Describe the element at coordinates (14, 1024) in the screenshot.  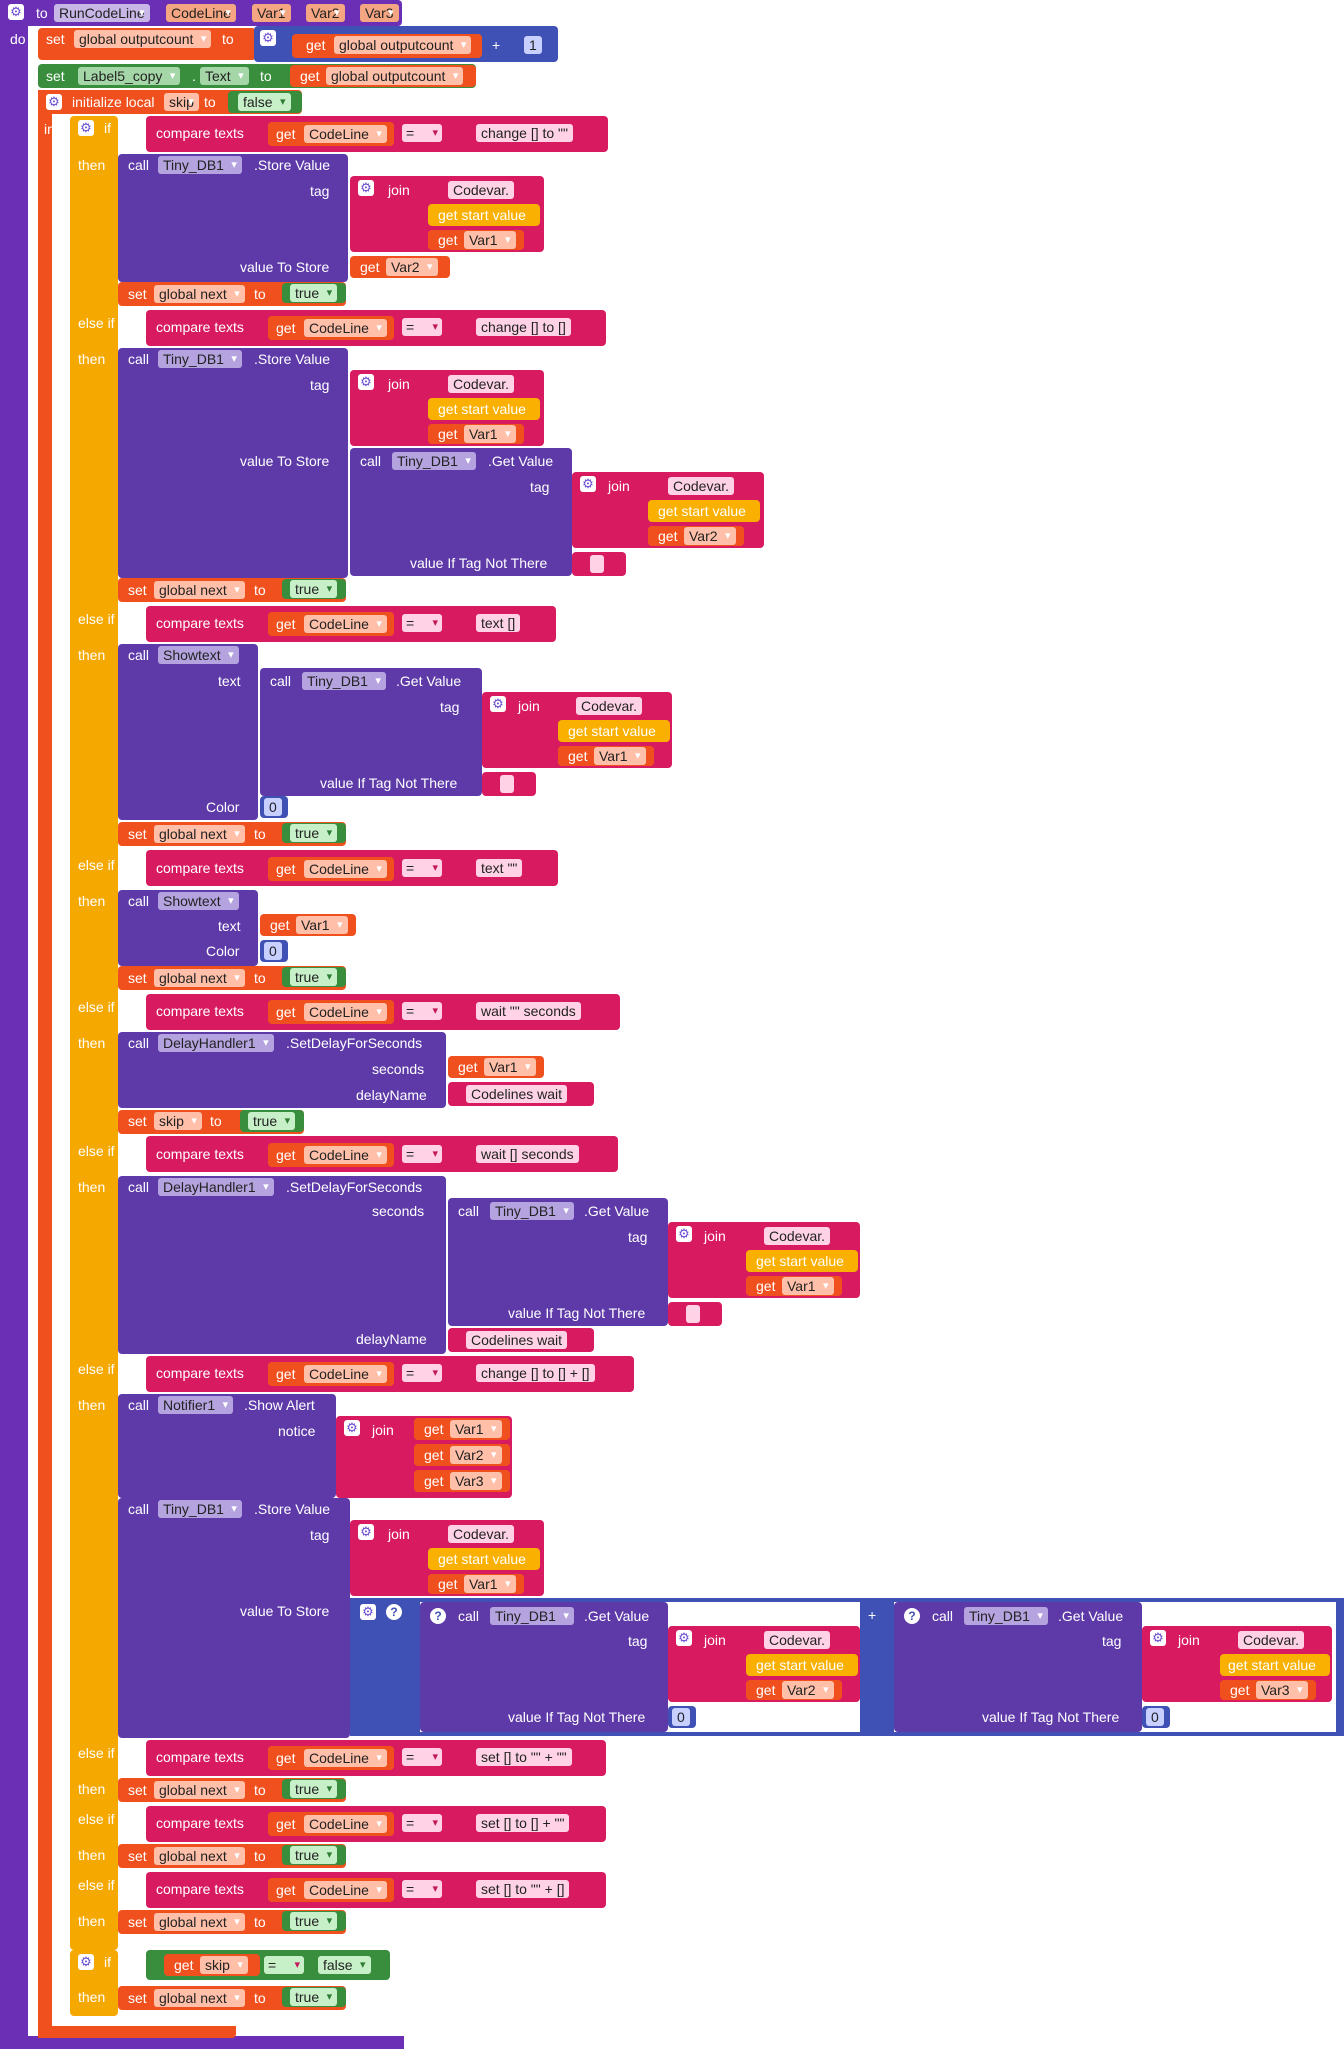
I see `procedure-block` at that location.